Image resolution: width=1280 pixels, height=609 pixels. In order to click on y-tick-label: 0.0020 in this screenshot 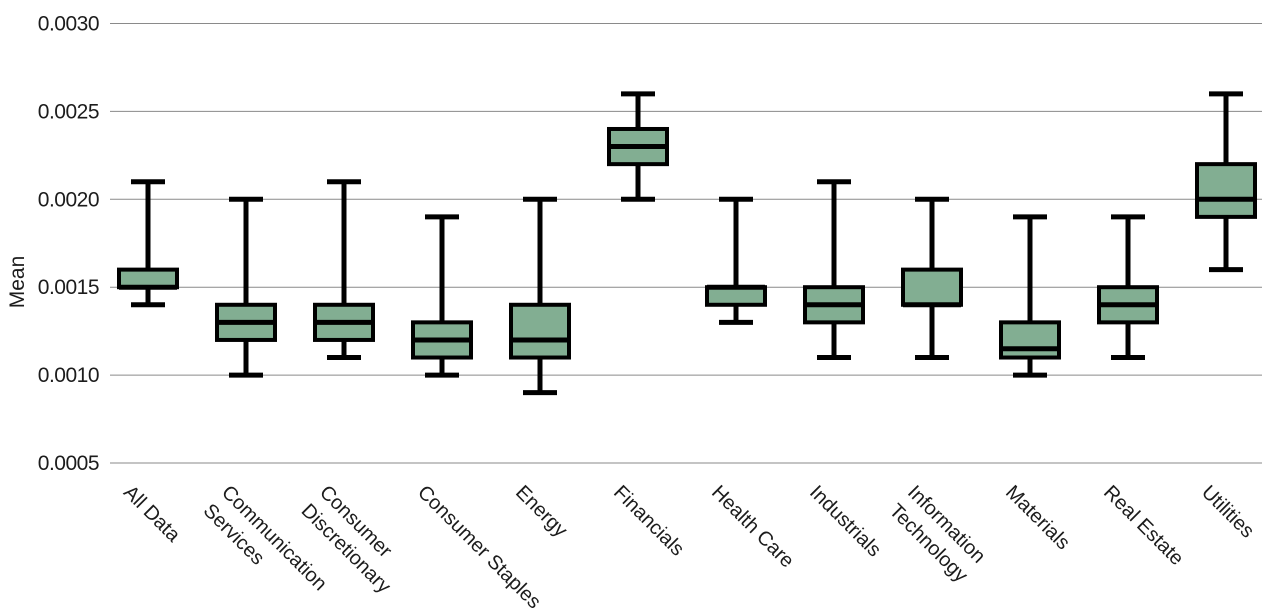, I will do `click(68, 199)`.